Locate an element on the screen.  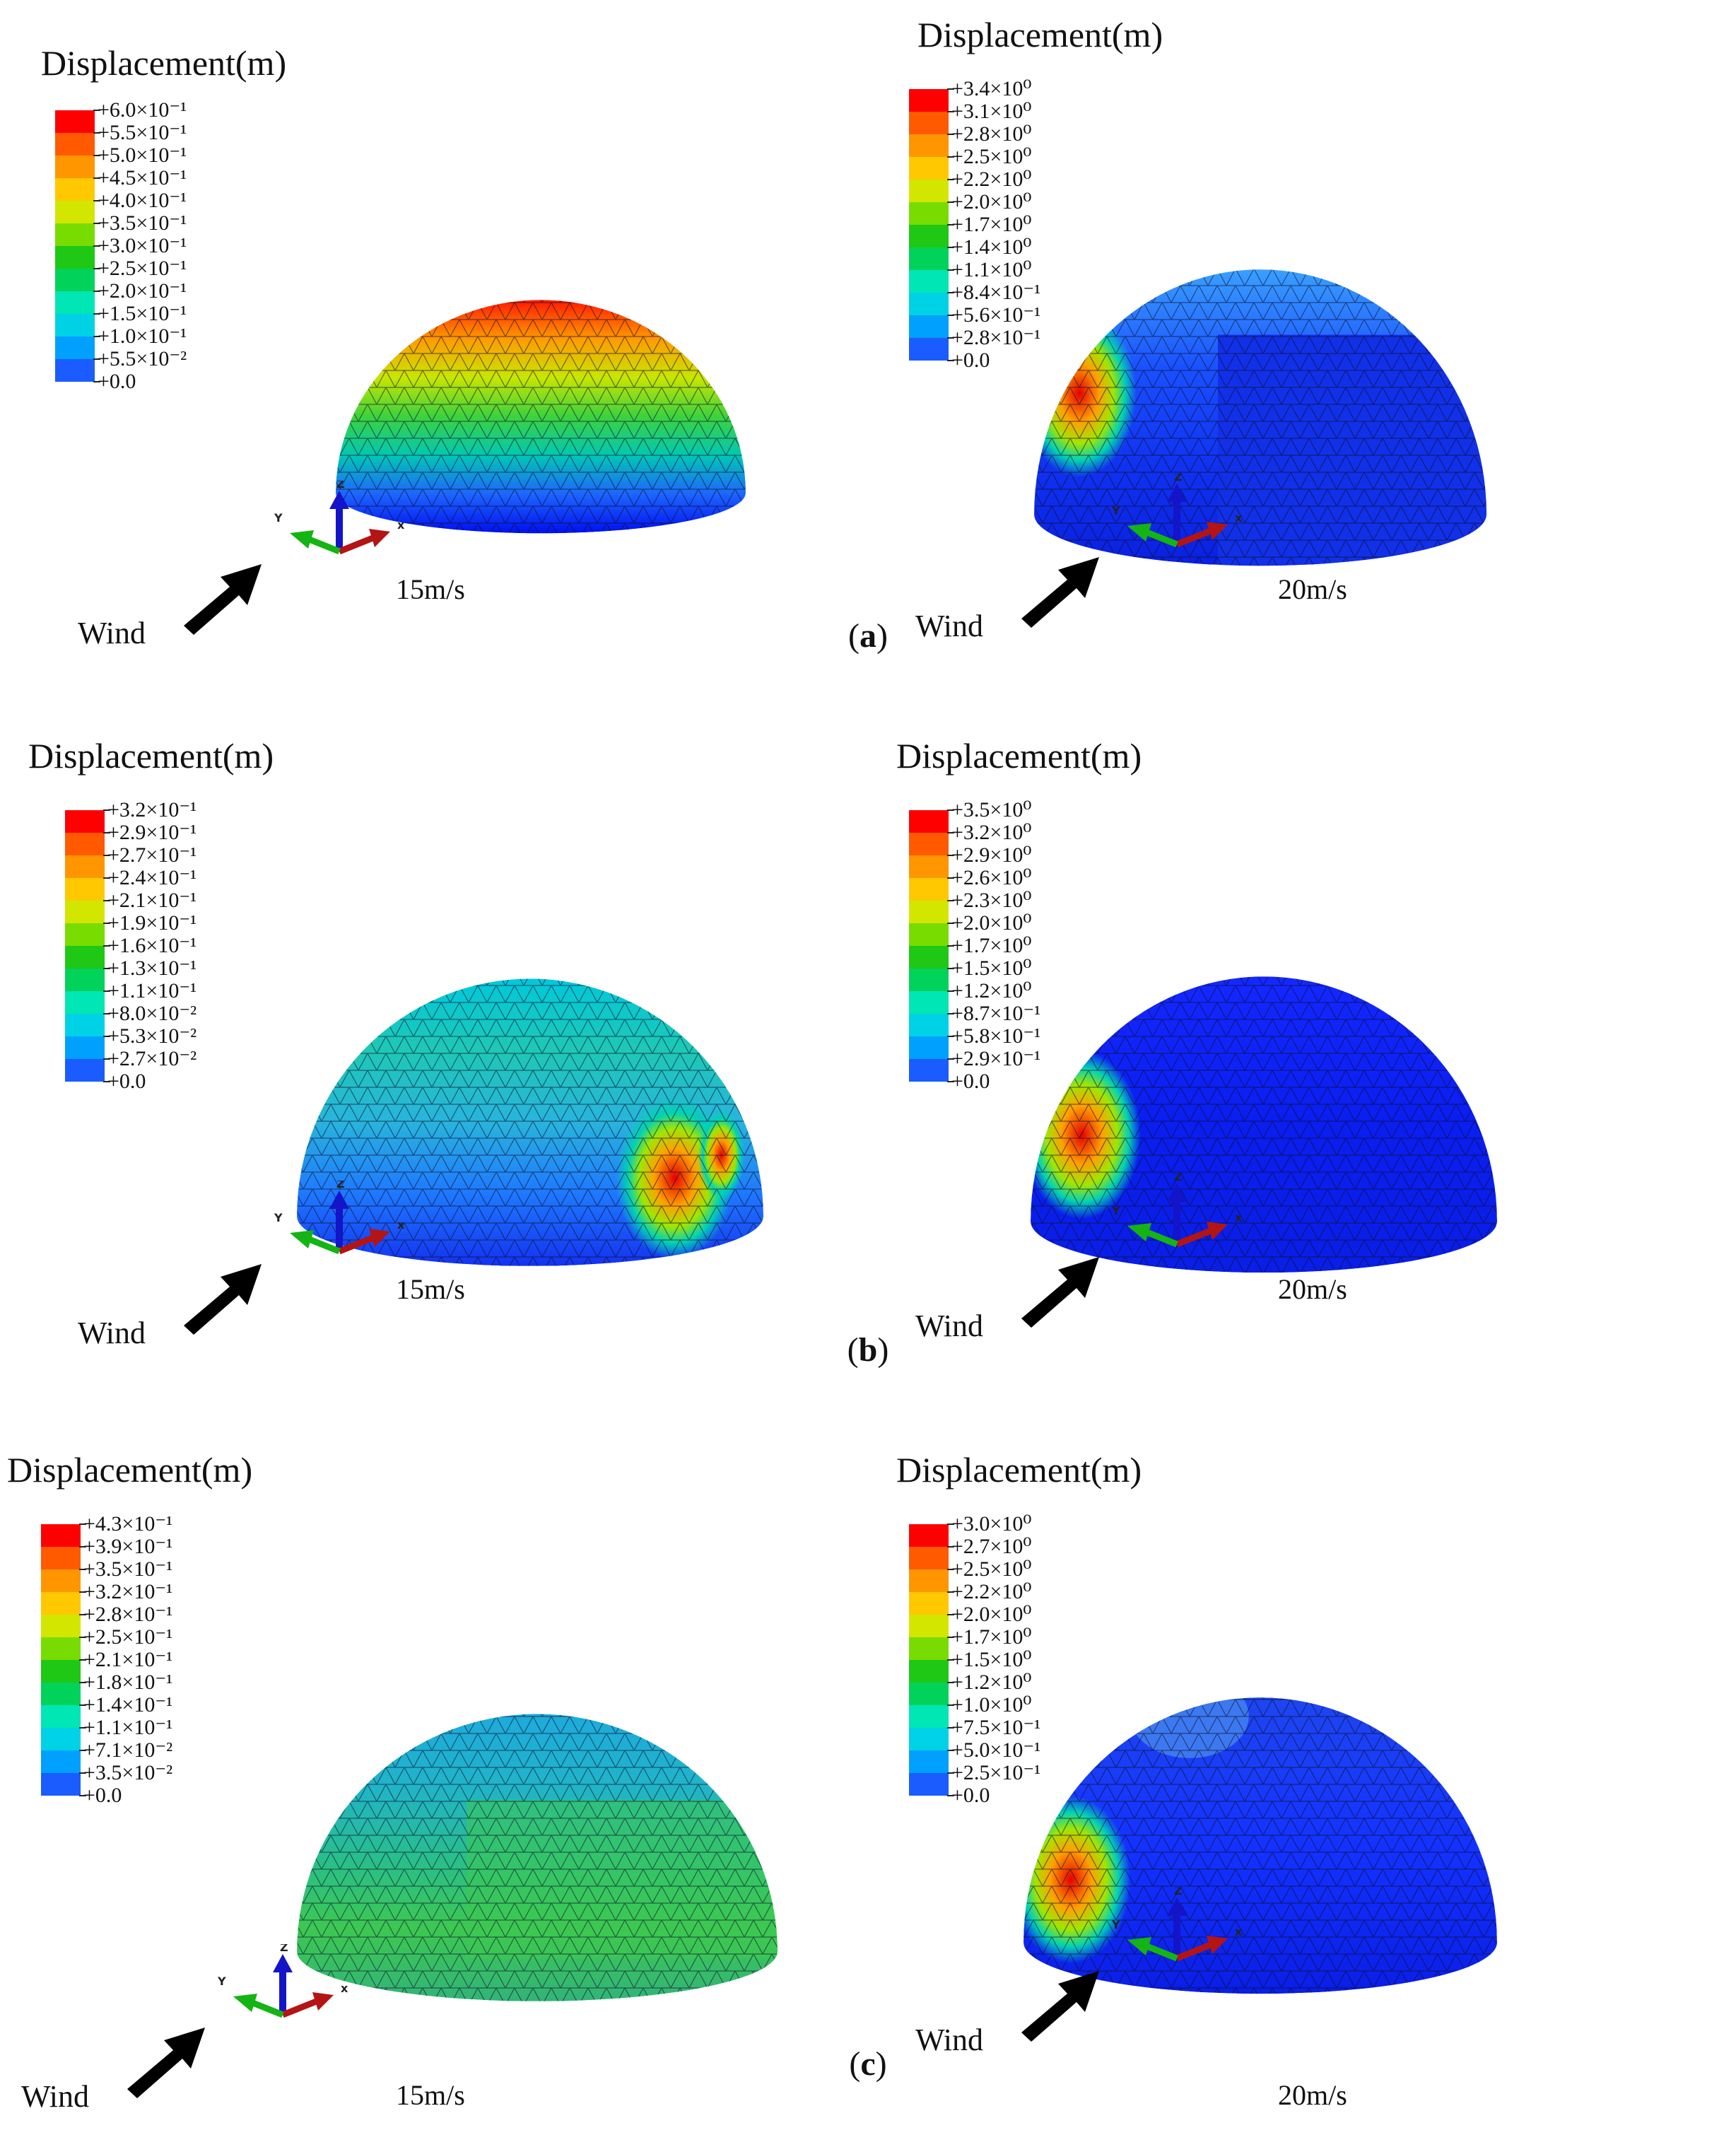
legend-tick-label: +3.1×10⁰ is located at coordinates (989, 111).